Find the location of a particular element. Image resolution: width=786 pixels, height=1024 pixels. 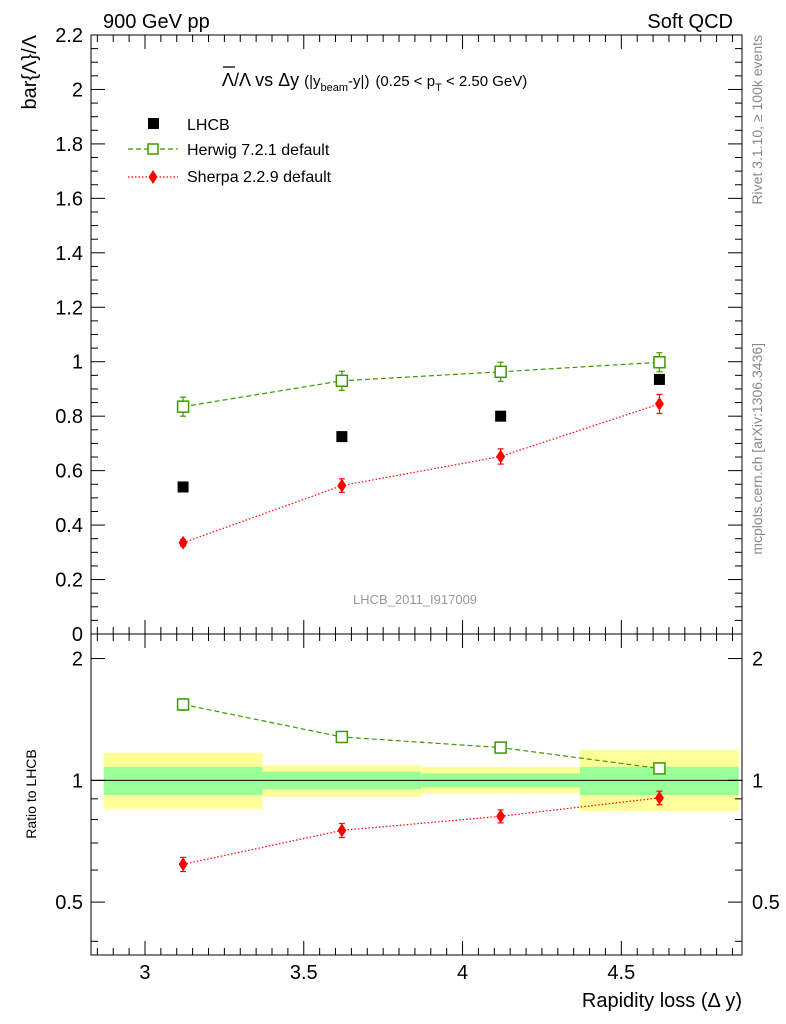

side-label-rivet: Rivet 3.1.10, ≥ 100k events is located at coordinates (757, 120).